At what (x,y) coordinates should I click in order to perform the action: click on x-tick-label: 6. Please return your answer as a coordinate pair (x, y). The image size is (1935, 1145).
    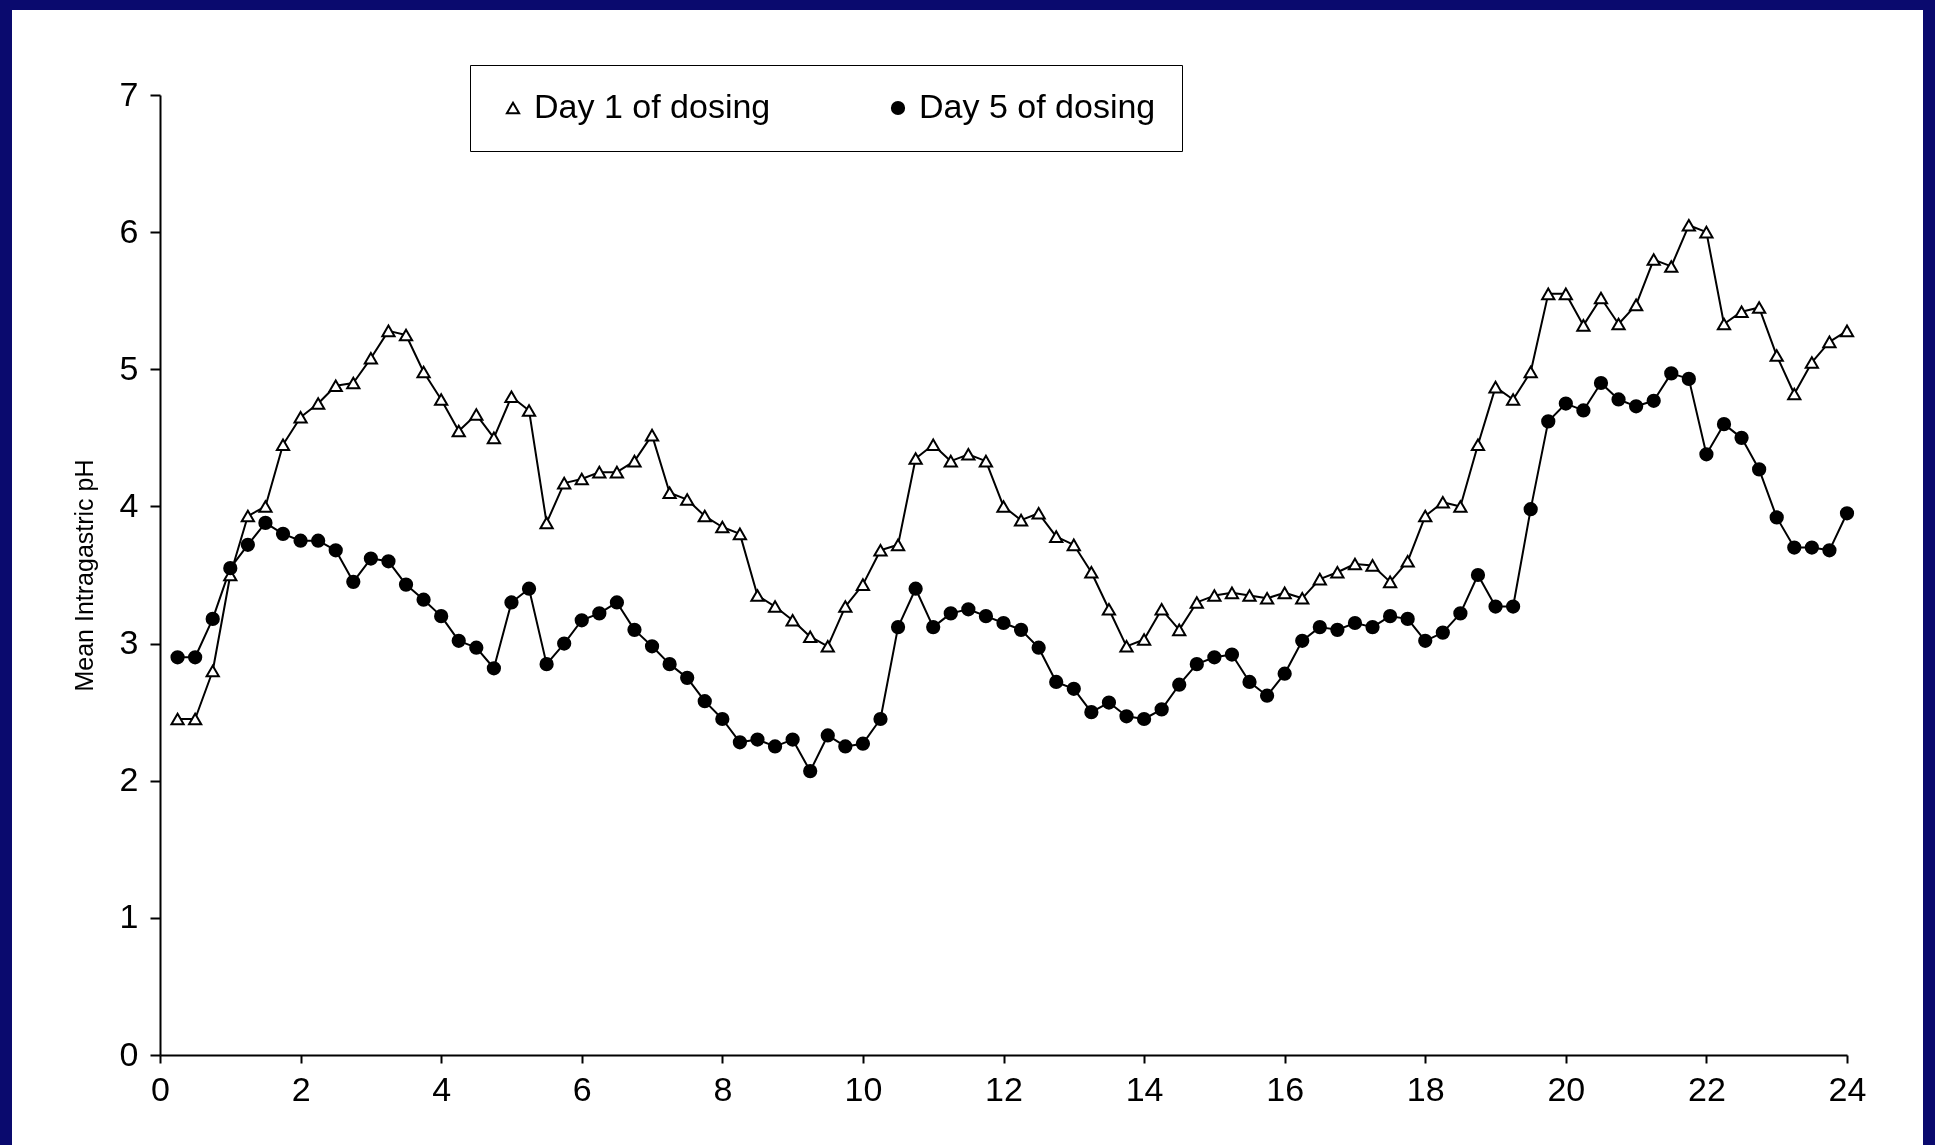
    Looking at the image, I should click on (582, 1088).